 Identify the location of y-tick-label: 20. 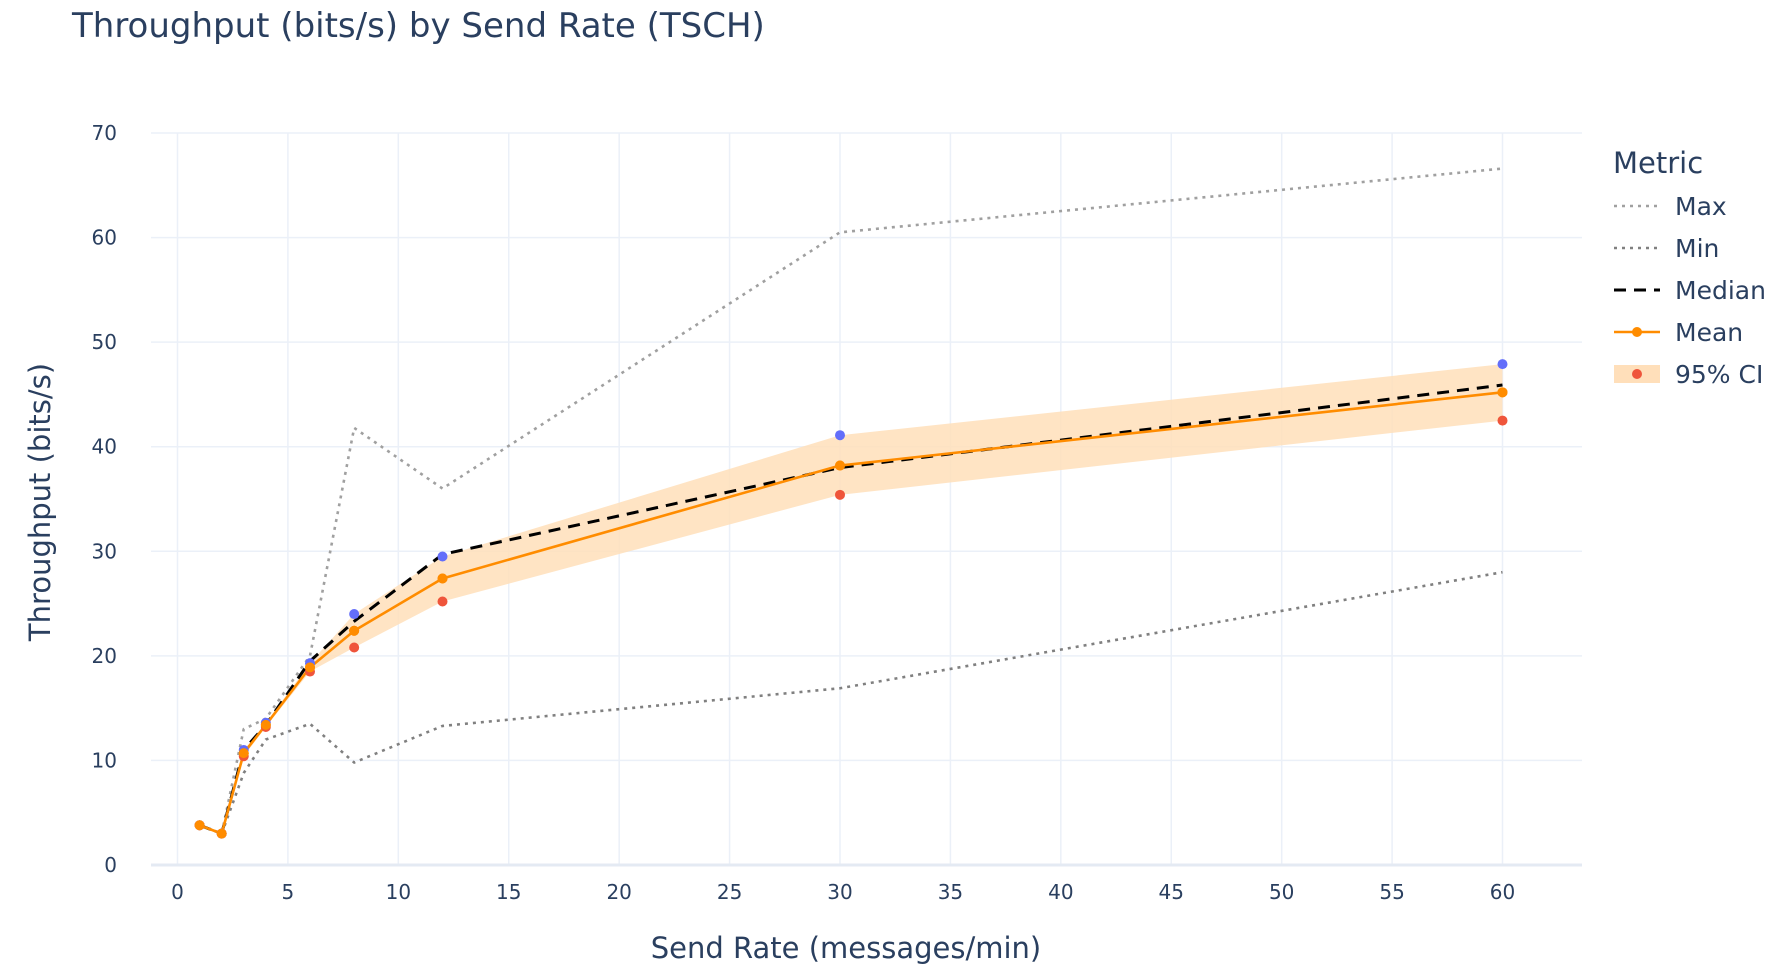
(104, 656).